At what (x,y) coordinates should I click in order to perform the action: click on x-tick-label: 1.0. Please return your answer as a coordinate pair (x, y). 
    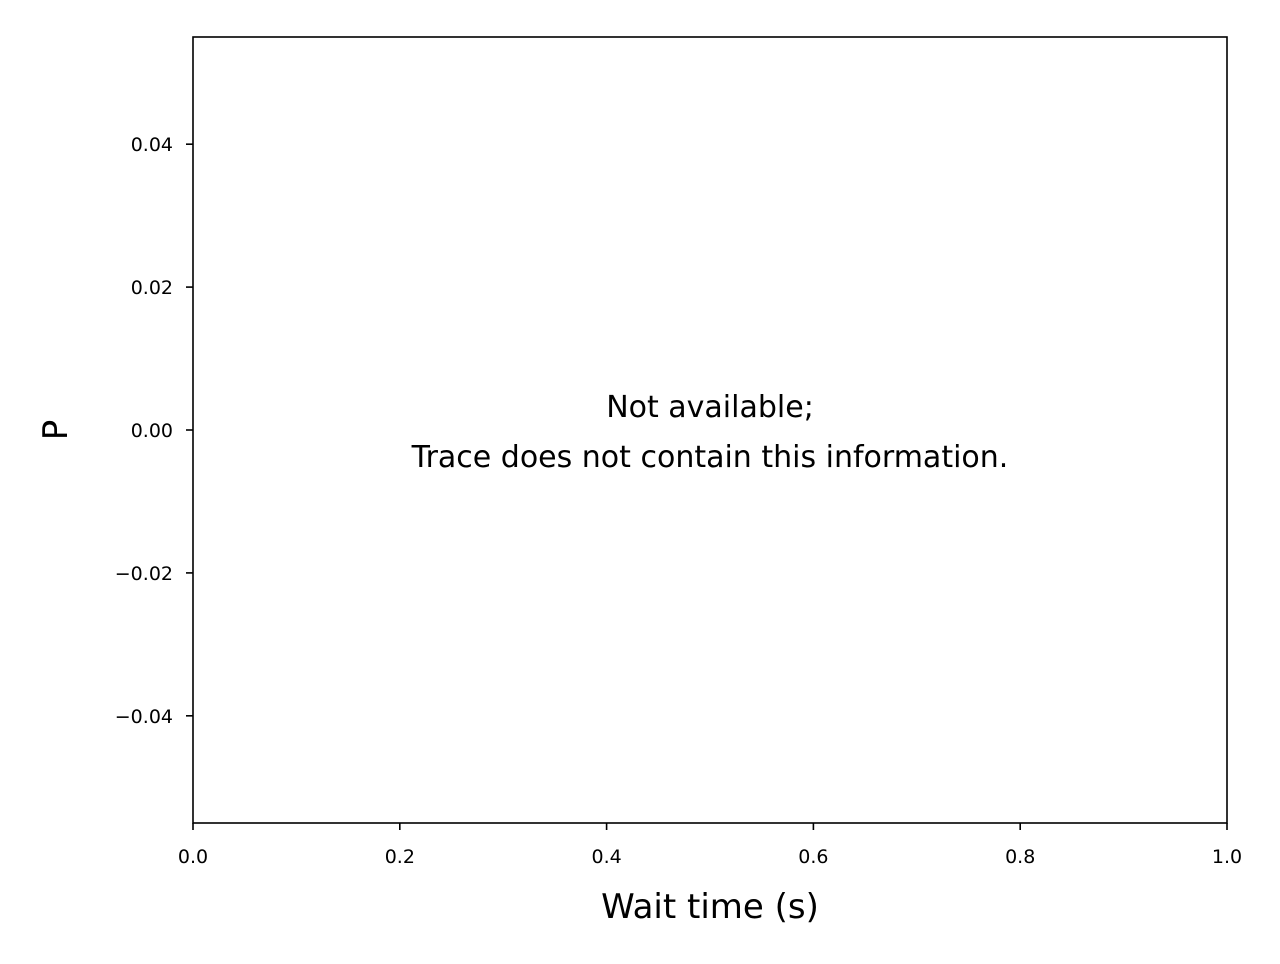
    Looking at the image, I should click on (1227, 857).